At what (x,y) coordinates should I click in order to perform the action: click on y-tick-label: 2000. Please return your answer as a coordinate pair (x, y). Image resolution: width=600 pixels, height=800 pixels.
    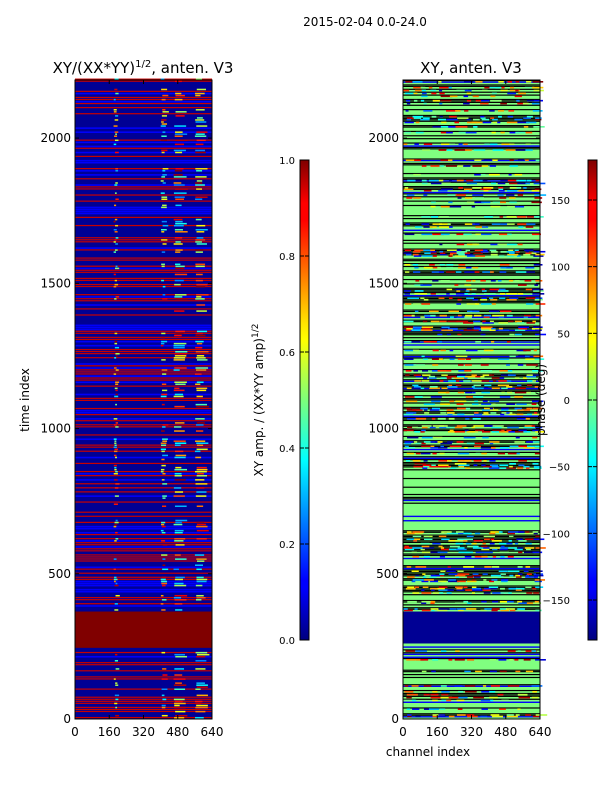
    Looking at the image, I should click on (383, 138).